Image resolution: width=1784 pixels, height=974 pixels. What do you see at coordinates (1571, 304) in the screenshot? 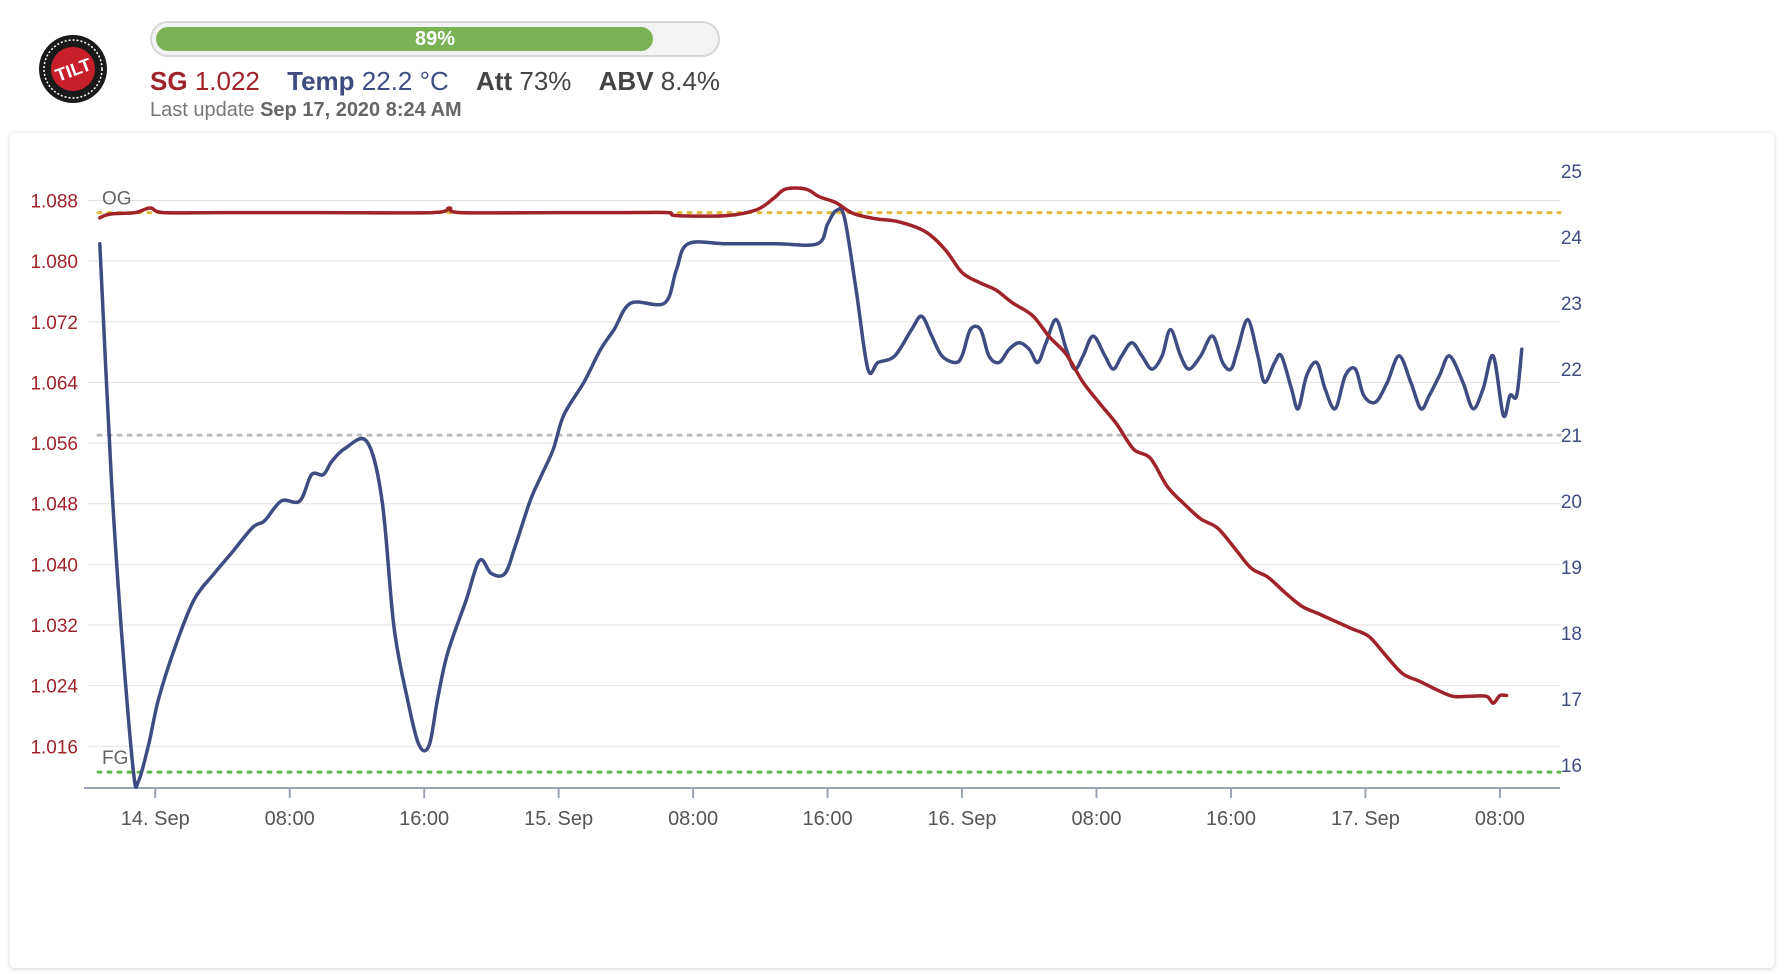
I see `y-right-tick-label: 23` at bounding box center [1571, 304].